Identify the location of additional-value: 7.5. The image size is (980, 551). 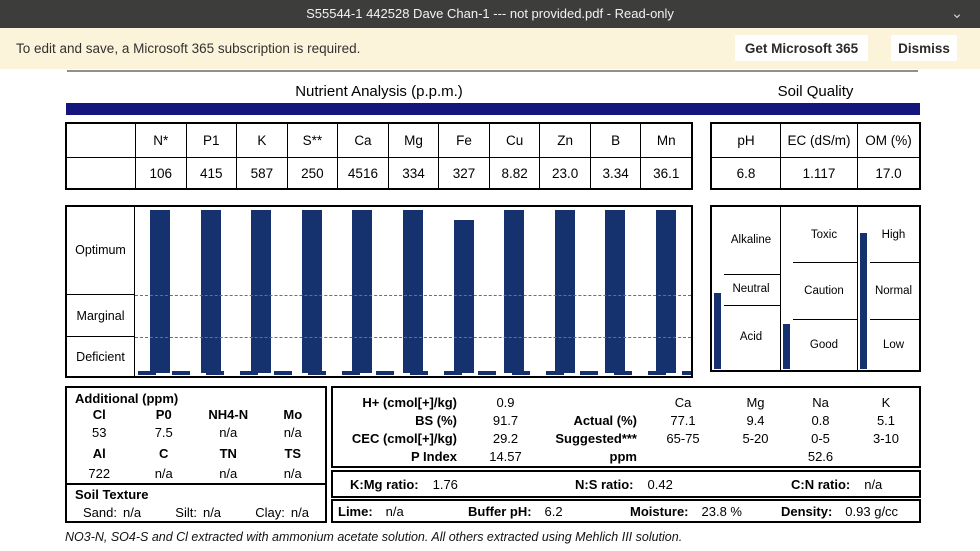
(163, 432).